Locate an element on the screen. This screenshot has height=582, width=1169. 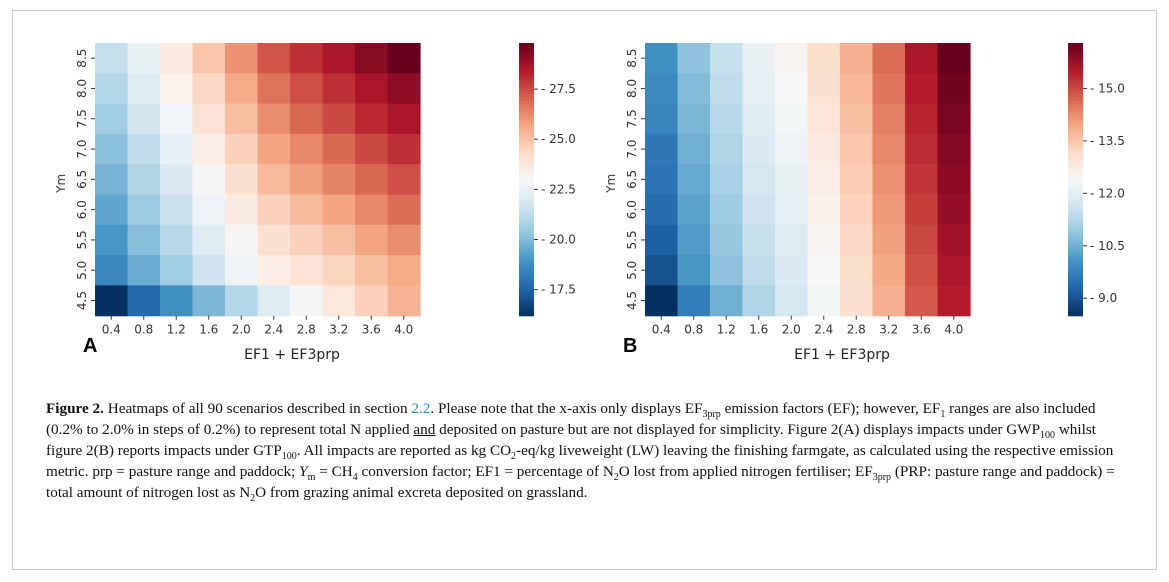
x-tick-label: 2.4 is located at coordinates (273, 330).